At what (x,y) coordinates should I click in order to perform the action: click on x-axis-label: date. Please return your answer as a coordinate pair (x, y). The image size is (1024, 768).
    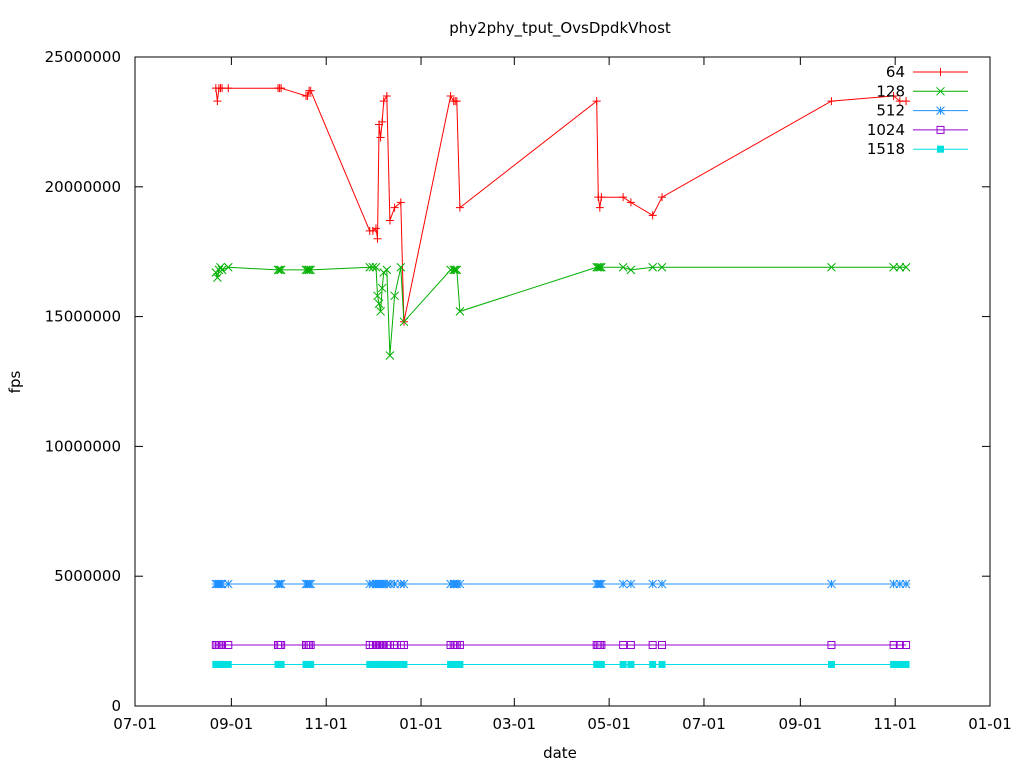
    Looking at the image, I should click on (560, 753).